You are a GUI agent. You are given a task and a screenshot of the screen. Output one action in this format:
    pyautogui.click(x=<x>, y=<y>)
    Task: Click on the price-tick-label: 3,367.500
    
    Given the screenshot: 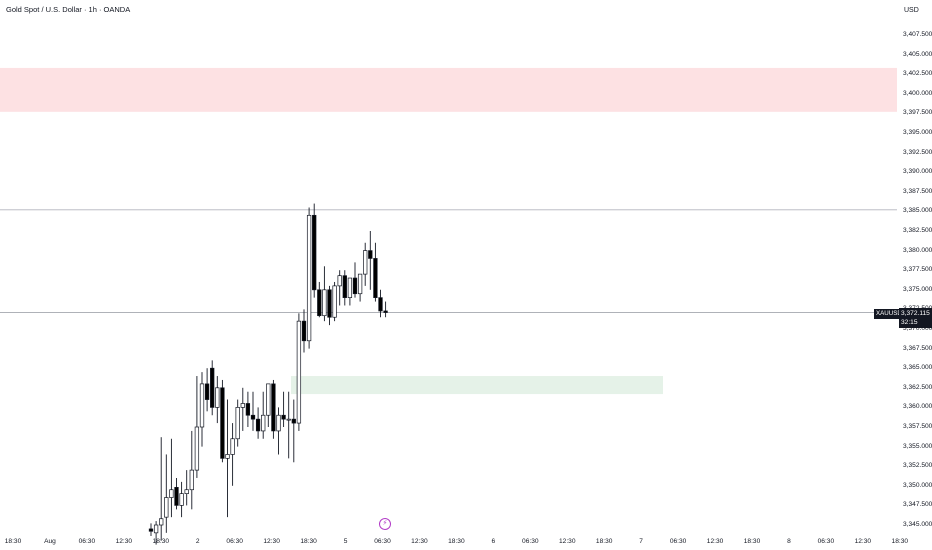 What is the action you would take?
    pyautogui.click(x=917, y=348)
    